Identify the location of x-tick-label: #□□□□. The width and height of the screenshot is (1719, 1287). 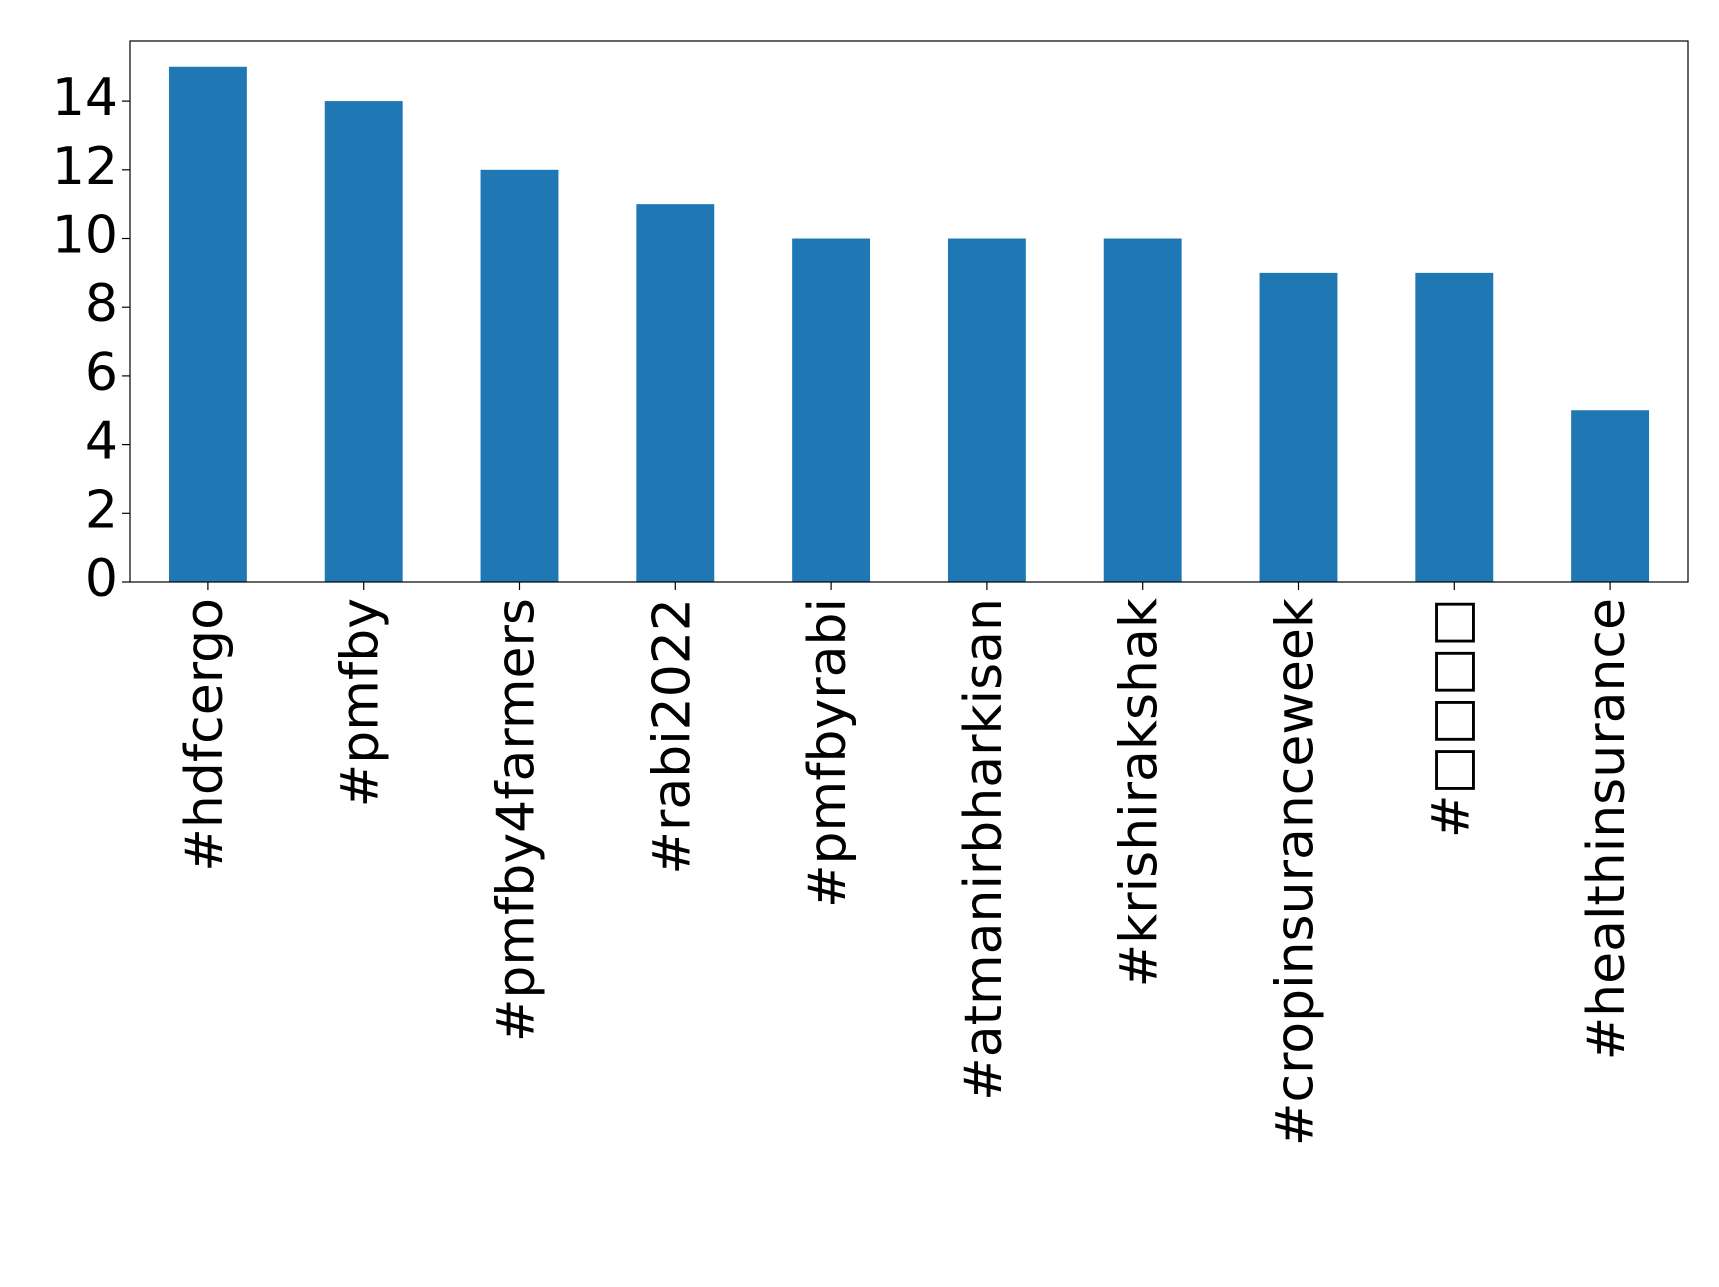
(1451, 718).